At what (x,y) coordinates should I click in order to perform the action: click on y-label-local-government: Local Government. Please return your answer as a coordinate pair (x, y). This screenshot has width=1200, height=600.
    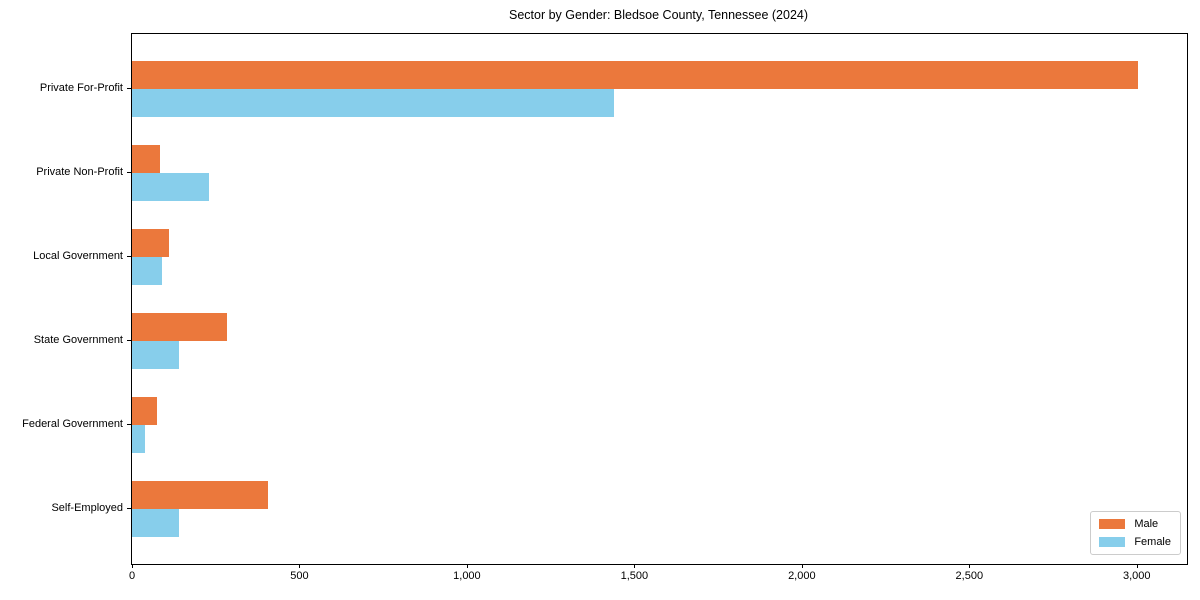
    Looking at the image, I should click on (78, 256).